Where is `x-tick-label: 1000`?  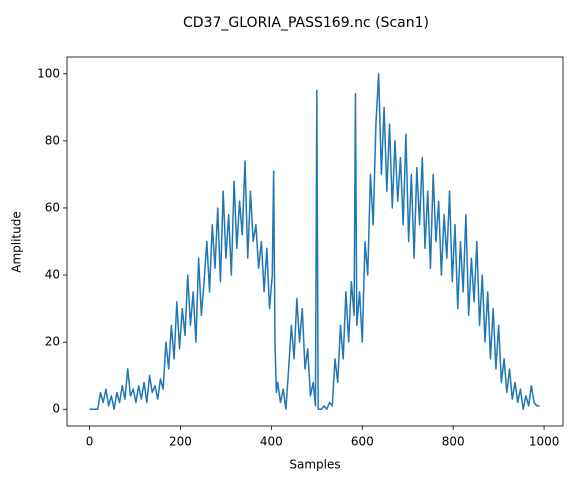
x-tick-label: 1000 is located at coordinates (544, 442).